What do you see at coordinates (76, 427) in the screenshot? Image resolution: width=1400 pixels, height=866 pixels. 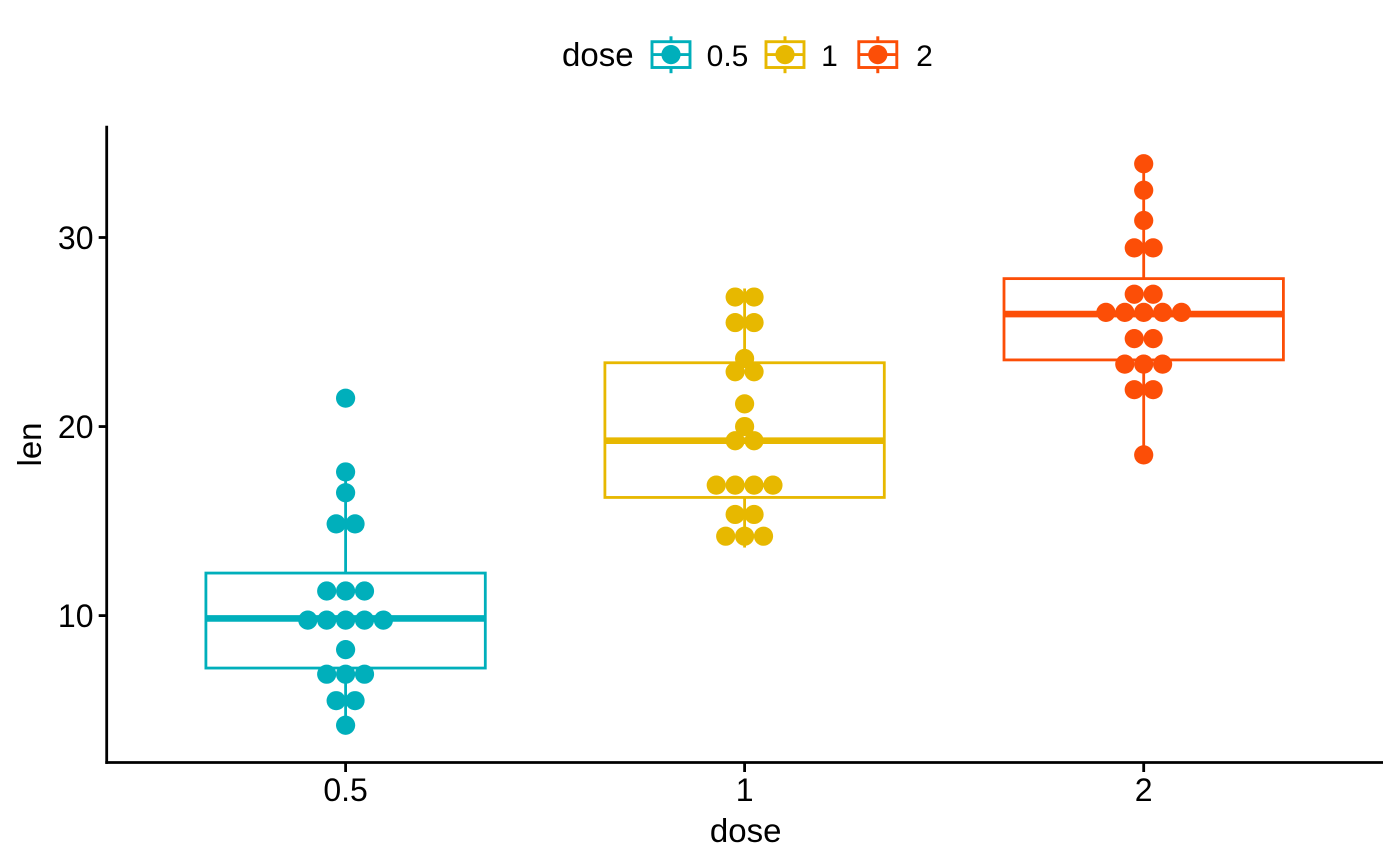 I see `svg-text: 20` at bounding box center [76, 427].